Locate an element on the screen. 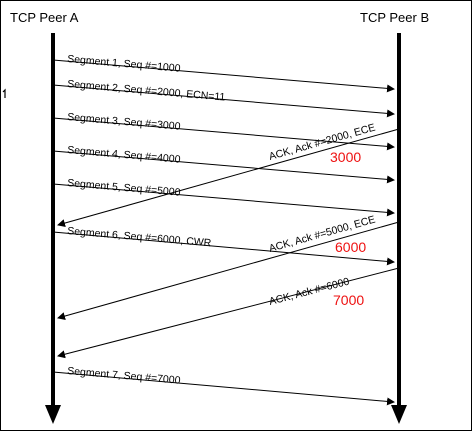  ack-1-number: 3000 is located at coordinates (345, 157).